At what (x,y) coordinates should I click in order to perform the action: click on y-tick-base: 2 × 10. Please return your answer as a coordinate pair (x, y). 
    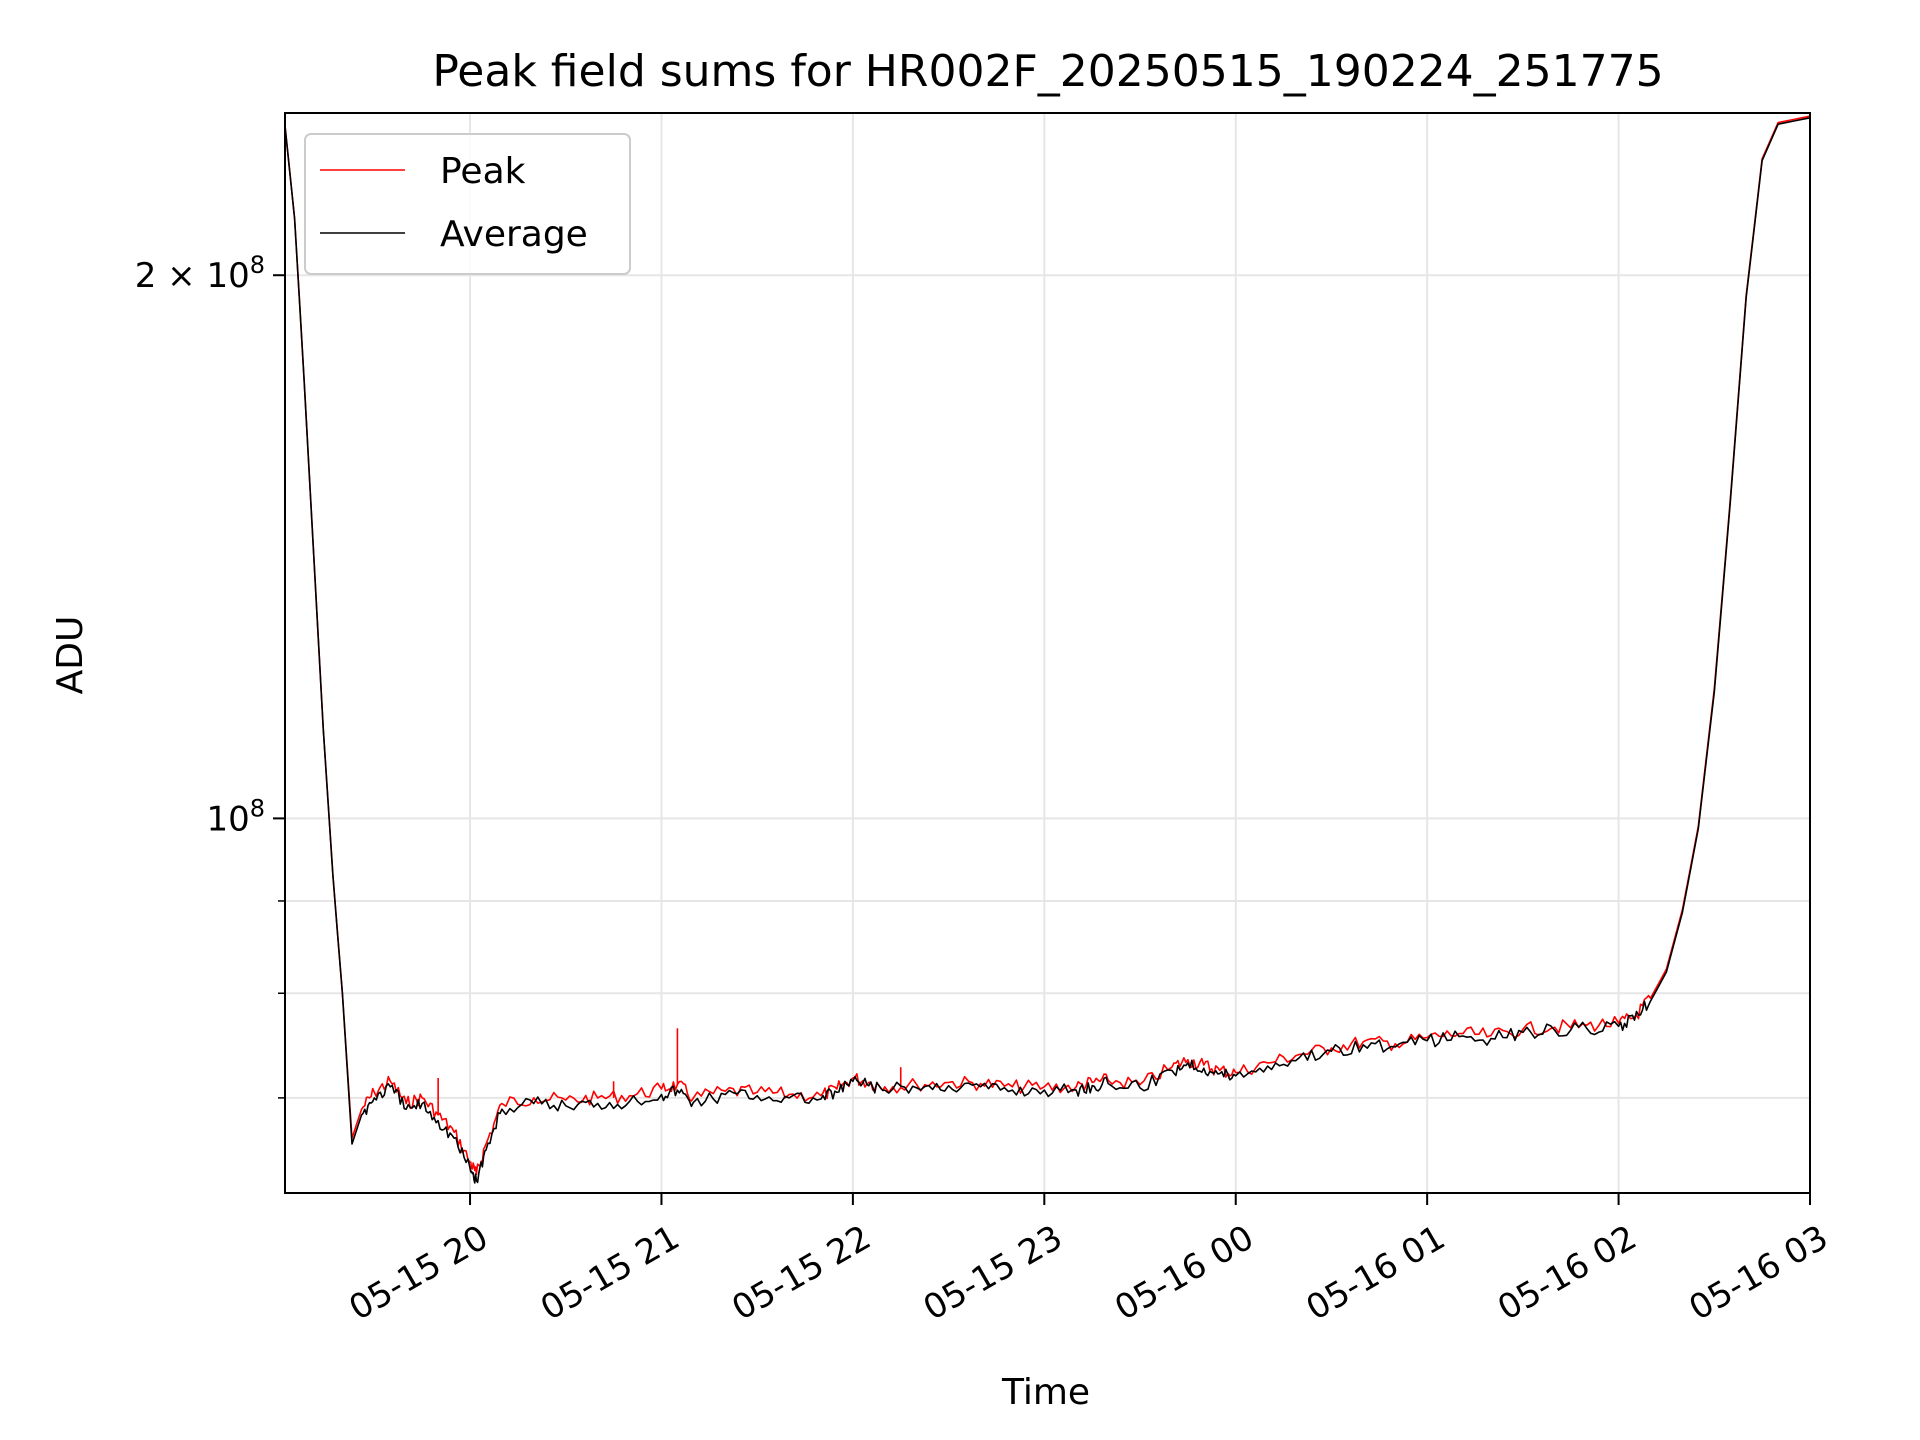
    Looking at the image, I should click on (192, 276).